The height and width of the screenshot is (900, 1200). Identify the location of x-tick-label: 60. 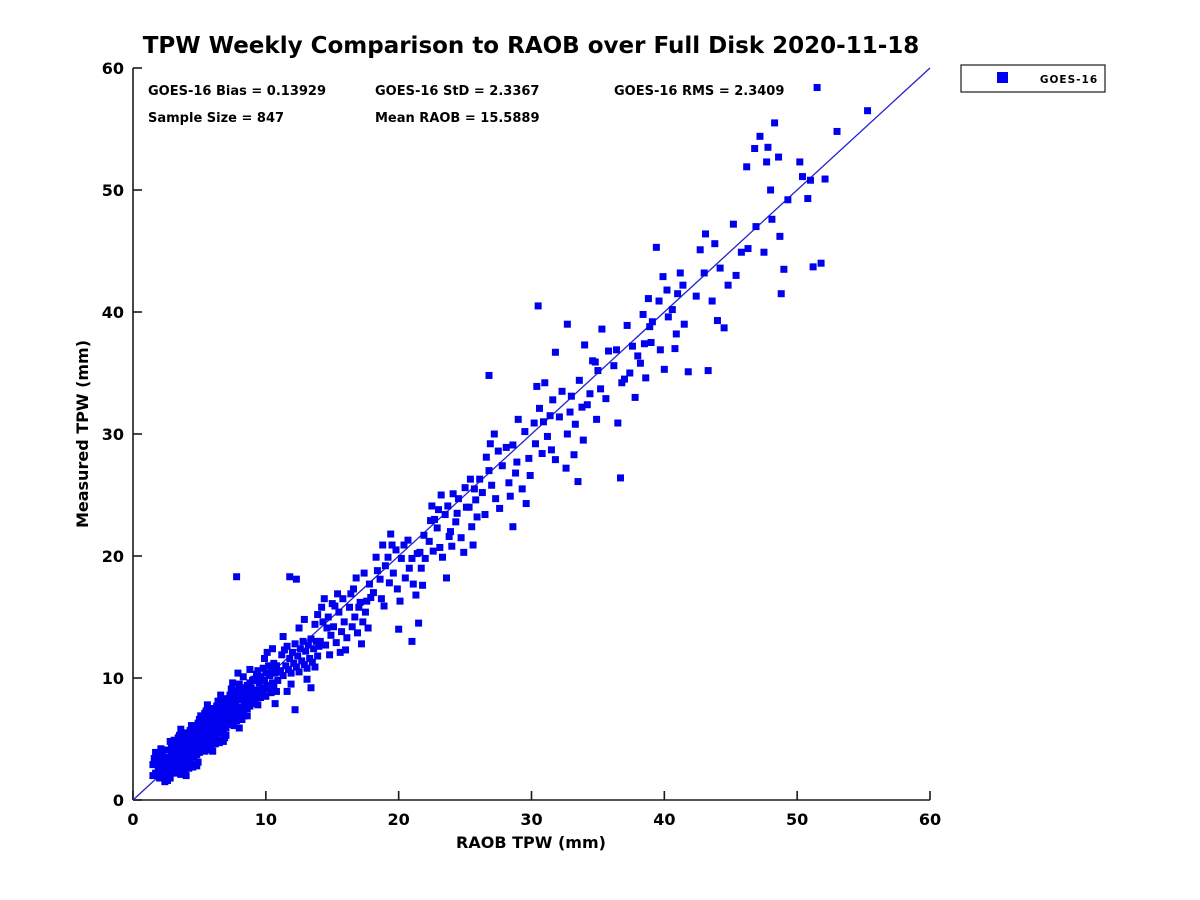
(930, 819).